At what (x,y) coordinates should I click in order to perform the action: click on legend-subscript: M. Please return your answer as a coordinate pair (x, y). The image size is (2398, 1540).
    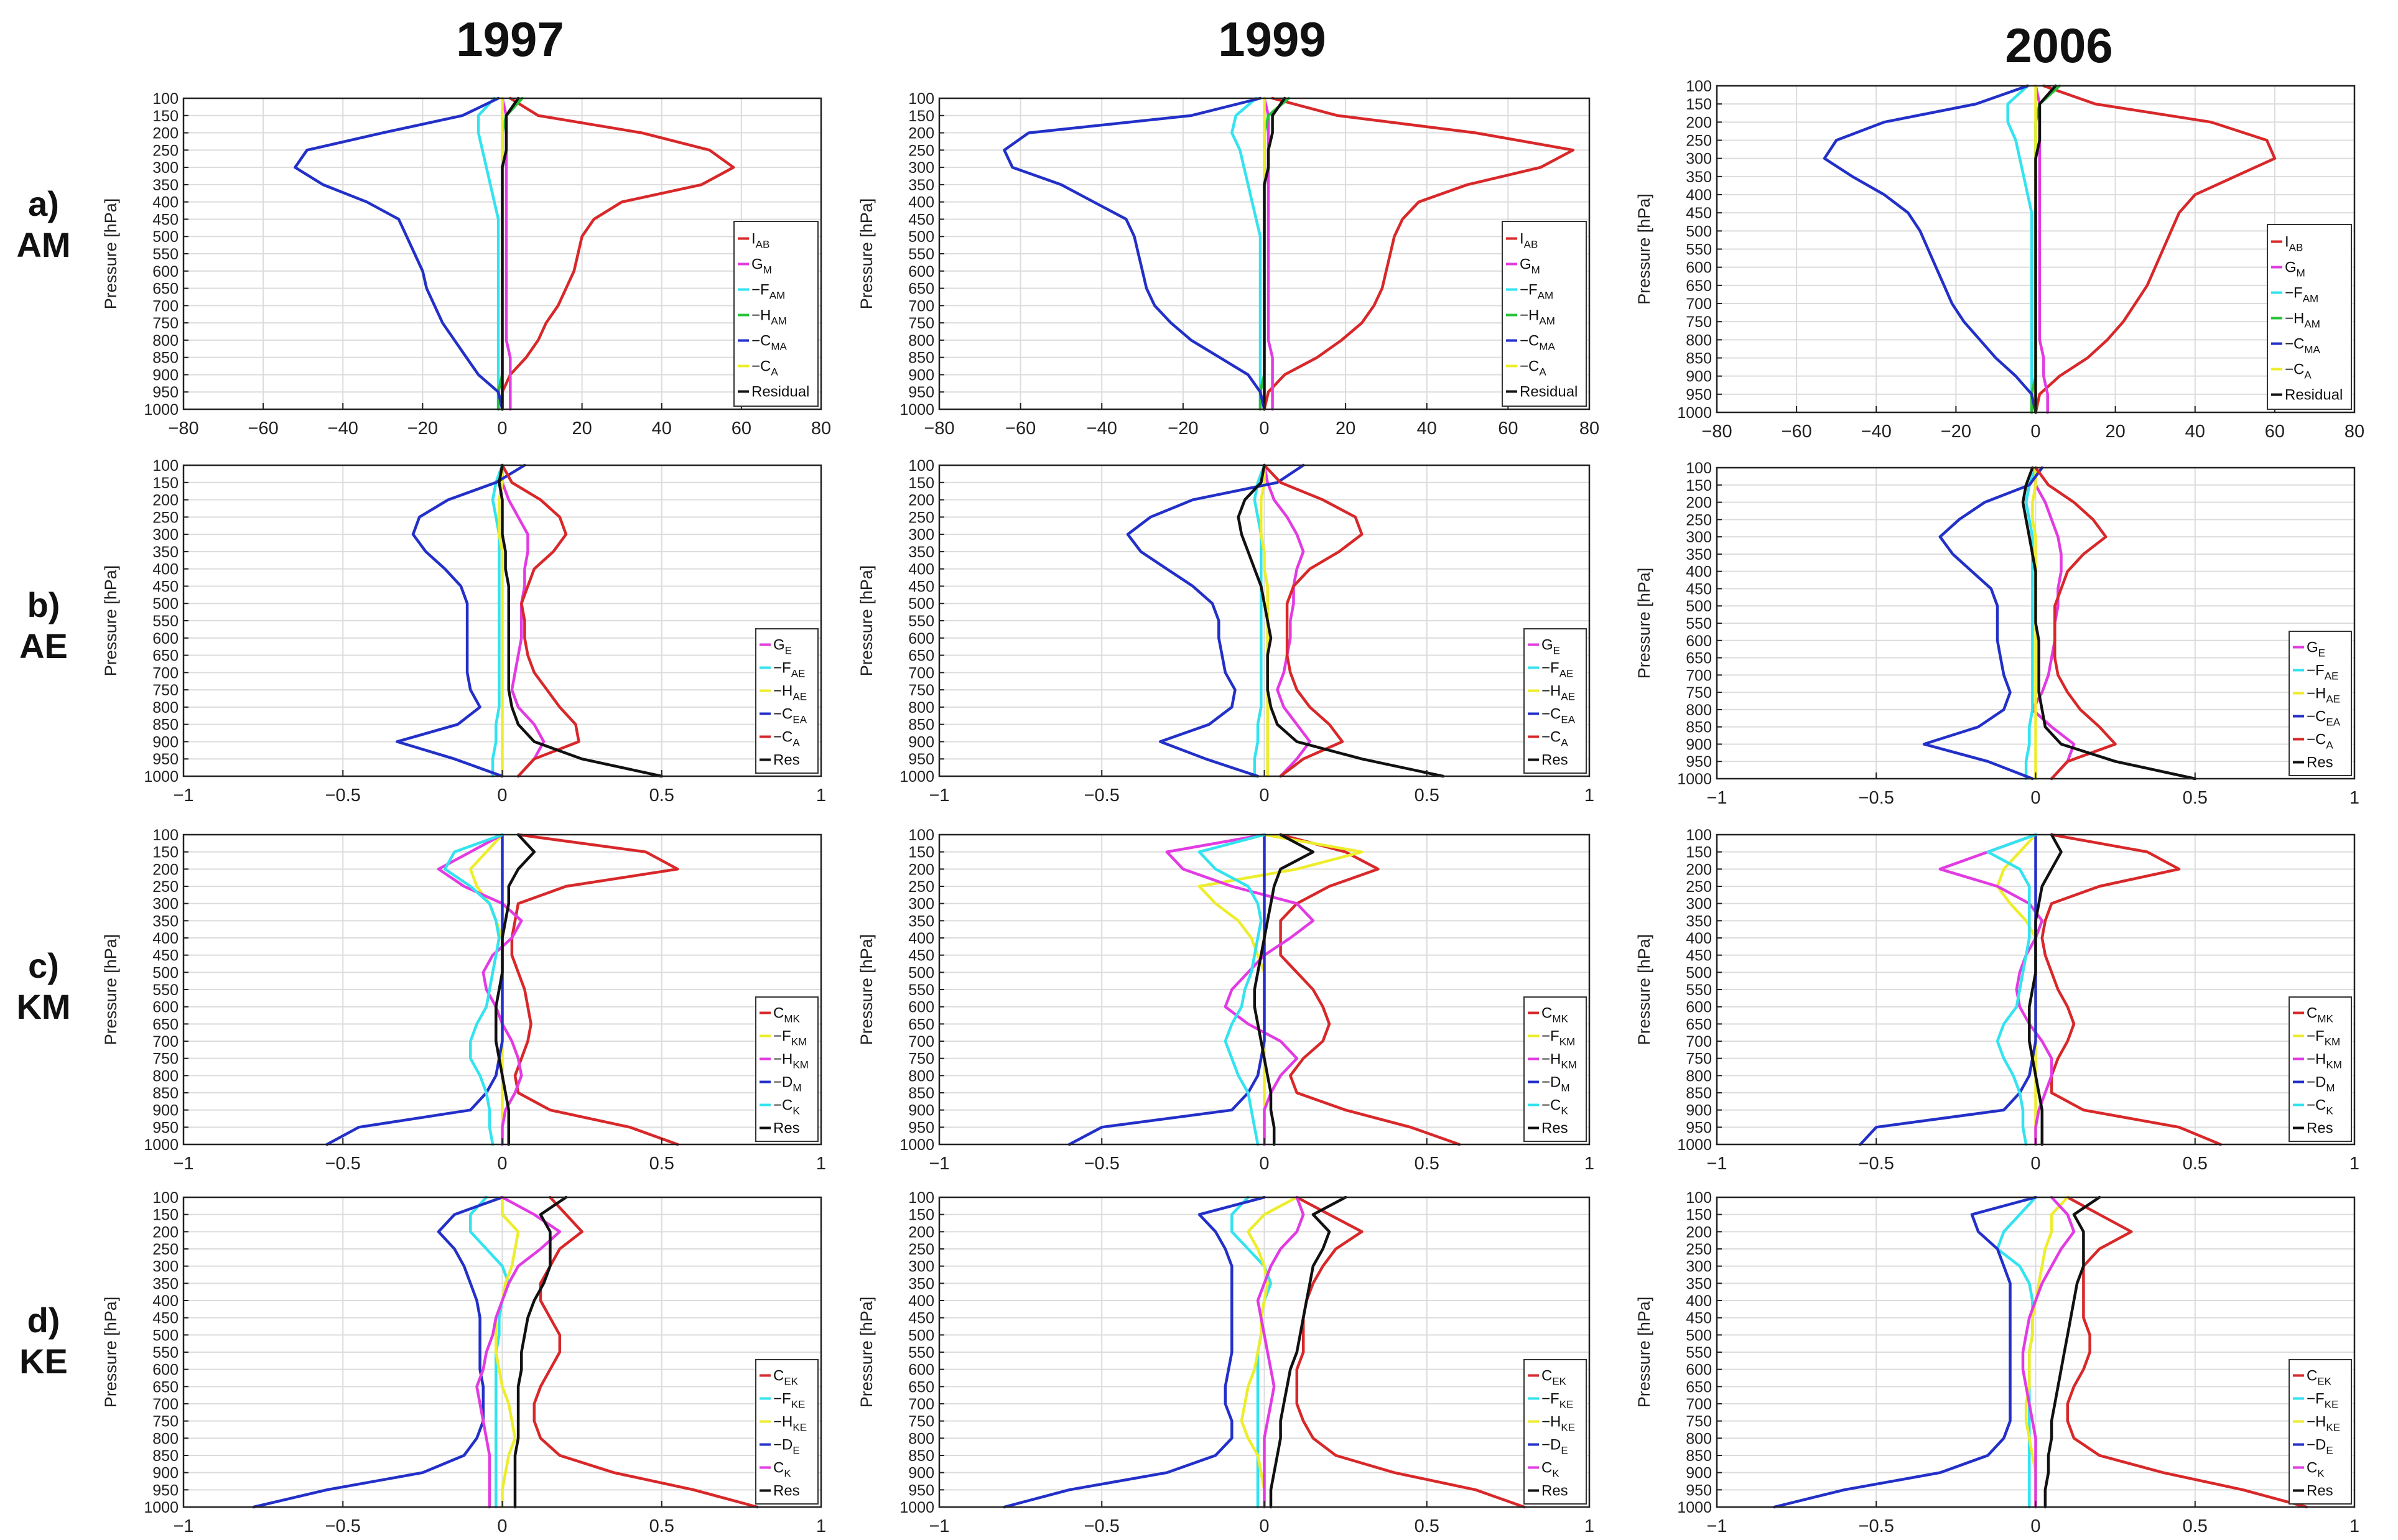
    Looking at the image, I should click on (1565, 1088).